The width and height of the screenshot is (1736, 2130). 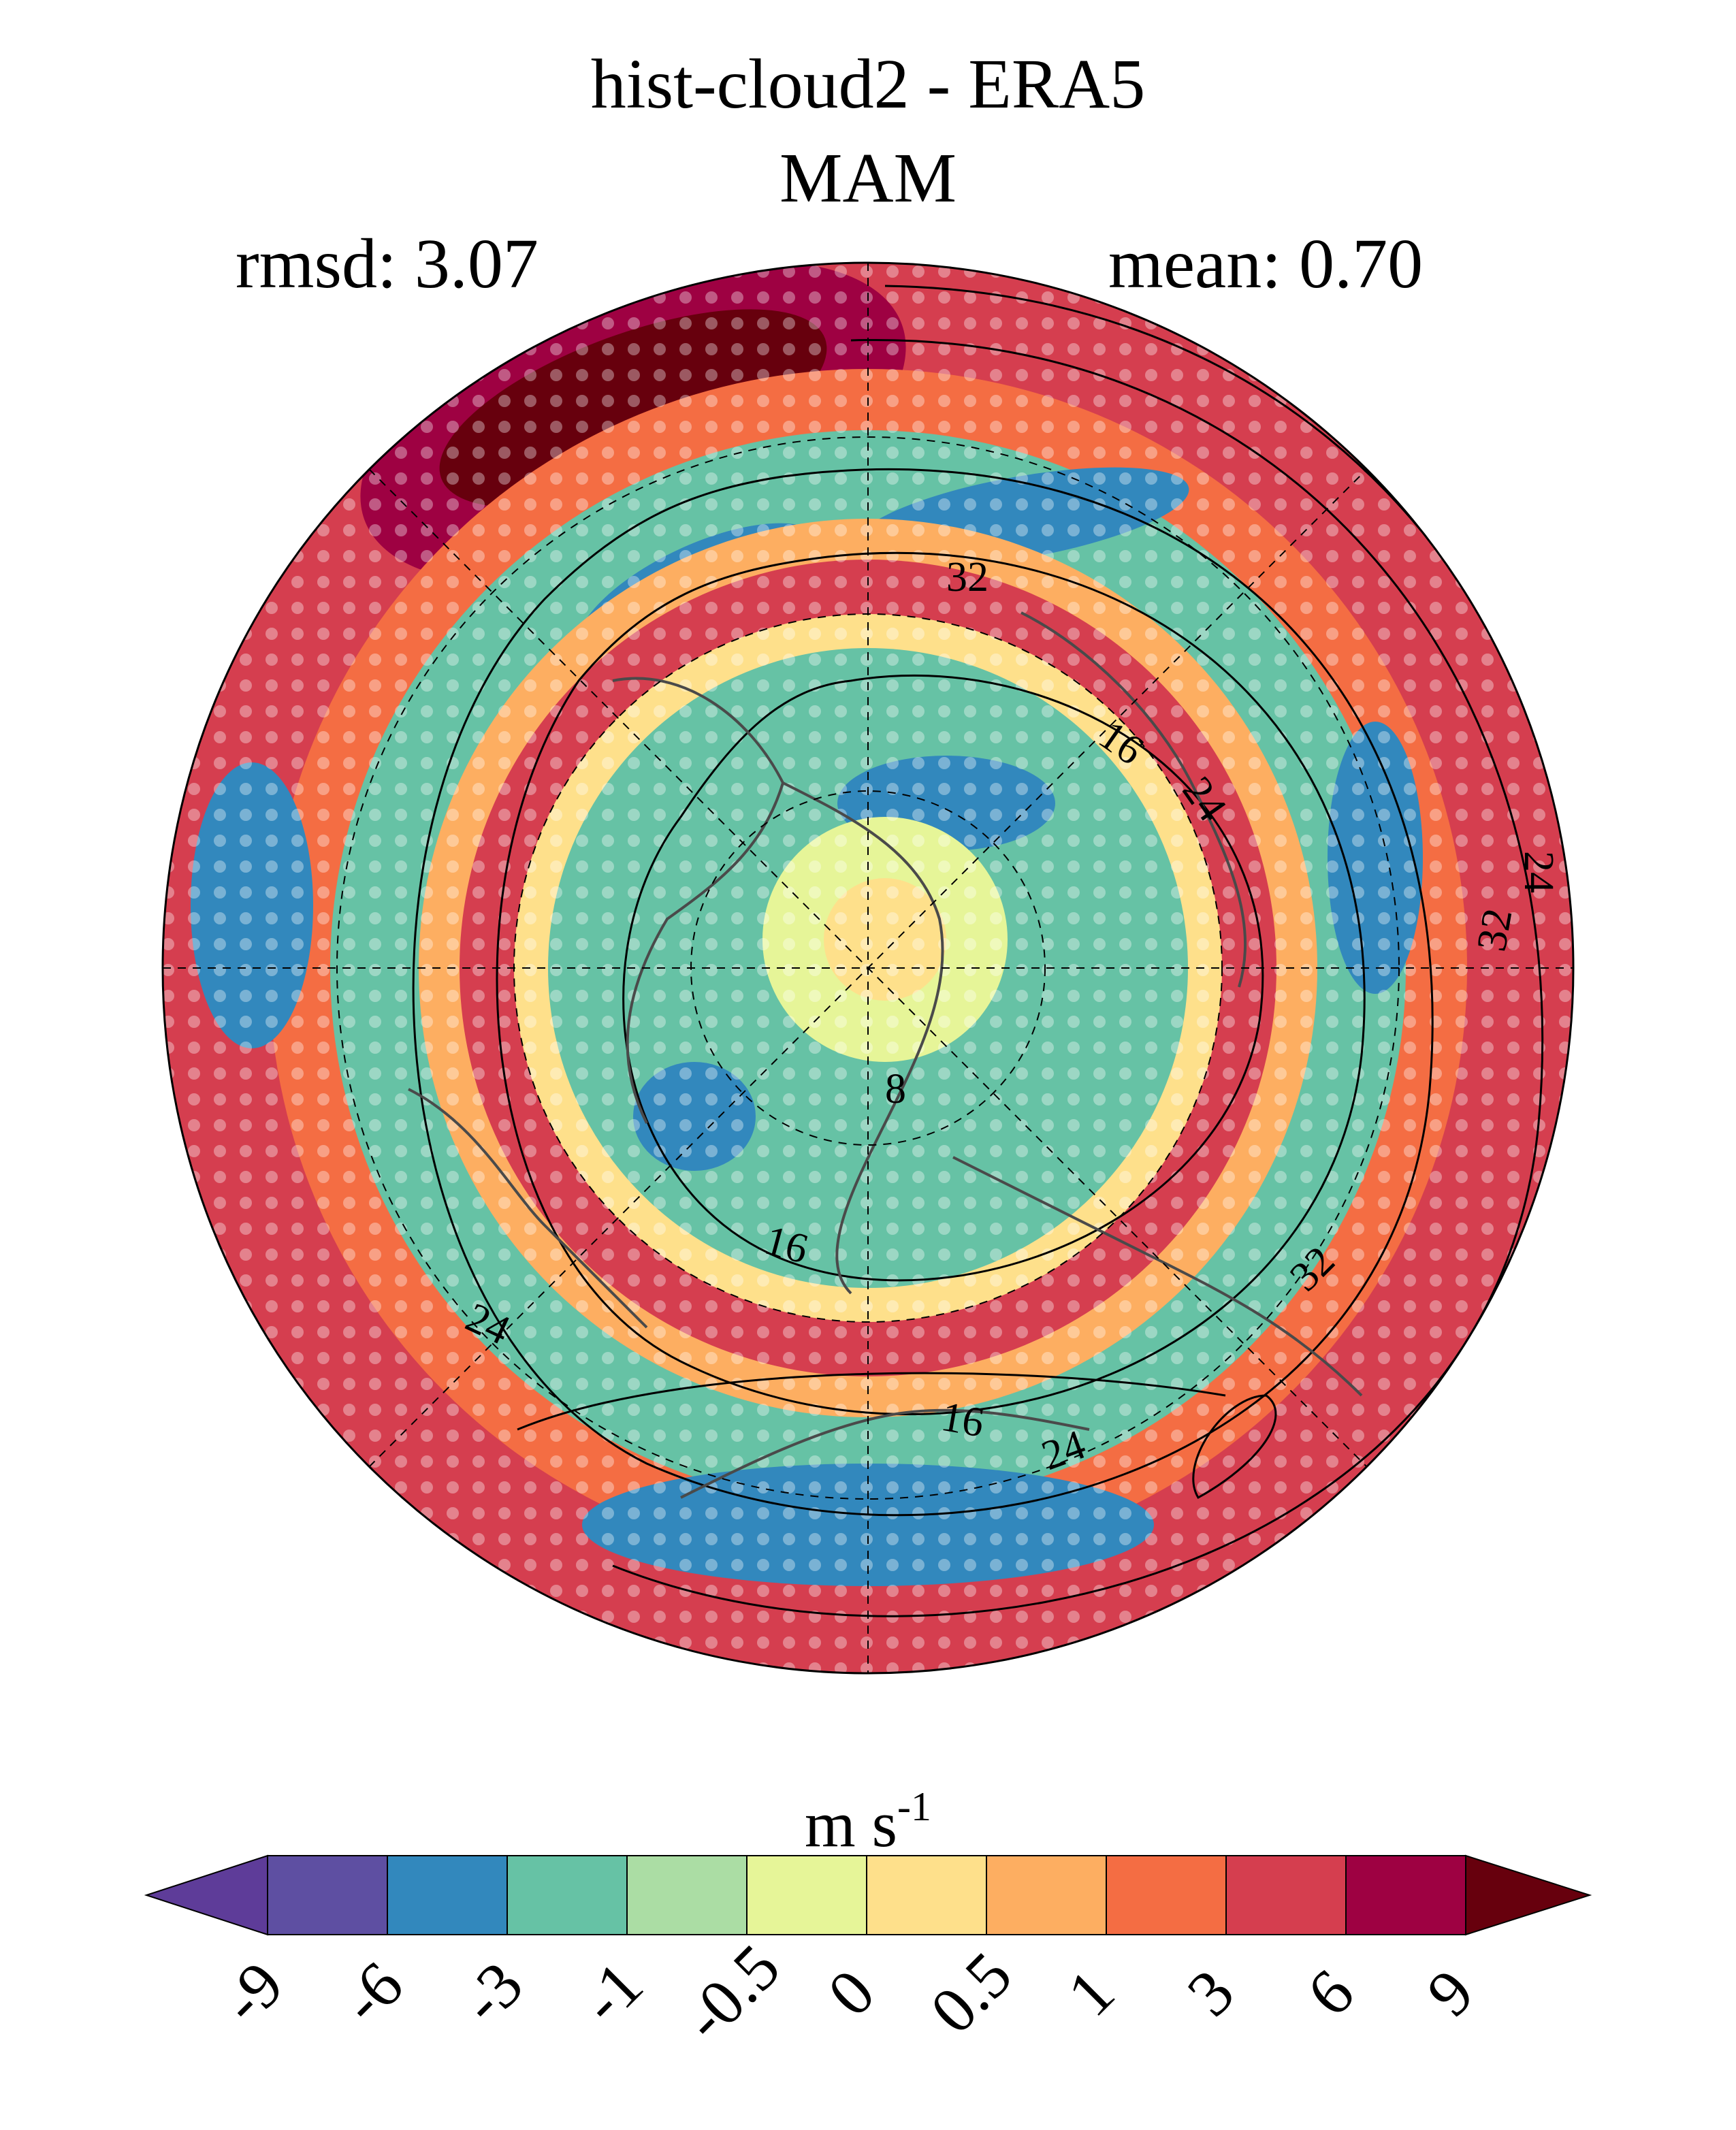 I want to click on colorbar-tick-label: -1, so click(x=611, y=1992).